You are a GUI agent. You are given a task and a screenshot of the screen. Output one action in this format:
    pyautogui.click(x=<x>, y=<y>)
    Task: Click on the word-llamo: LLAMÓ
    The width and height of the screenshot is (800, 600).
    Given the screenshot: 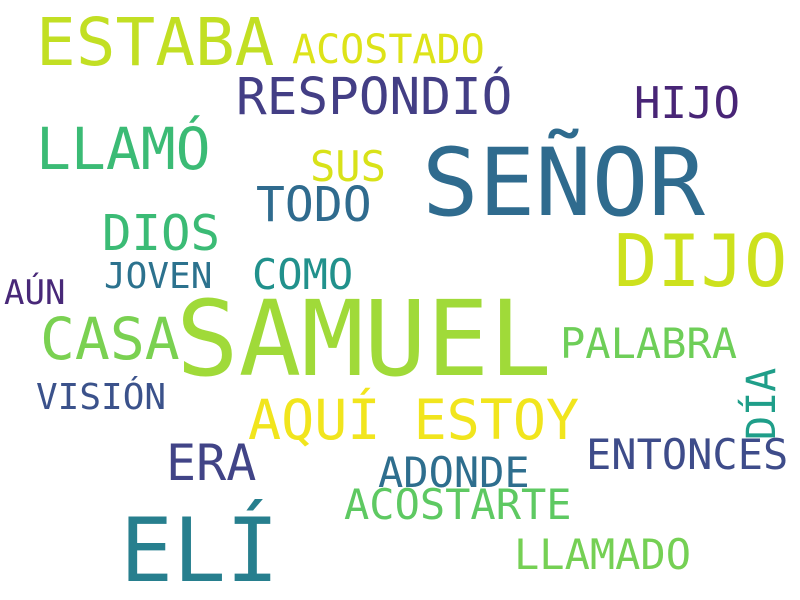 What is the action you would take?
    pyautogui.click(x=123, y=149)
    